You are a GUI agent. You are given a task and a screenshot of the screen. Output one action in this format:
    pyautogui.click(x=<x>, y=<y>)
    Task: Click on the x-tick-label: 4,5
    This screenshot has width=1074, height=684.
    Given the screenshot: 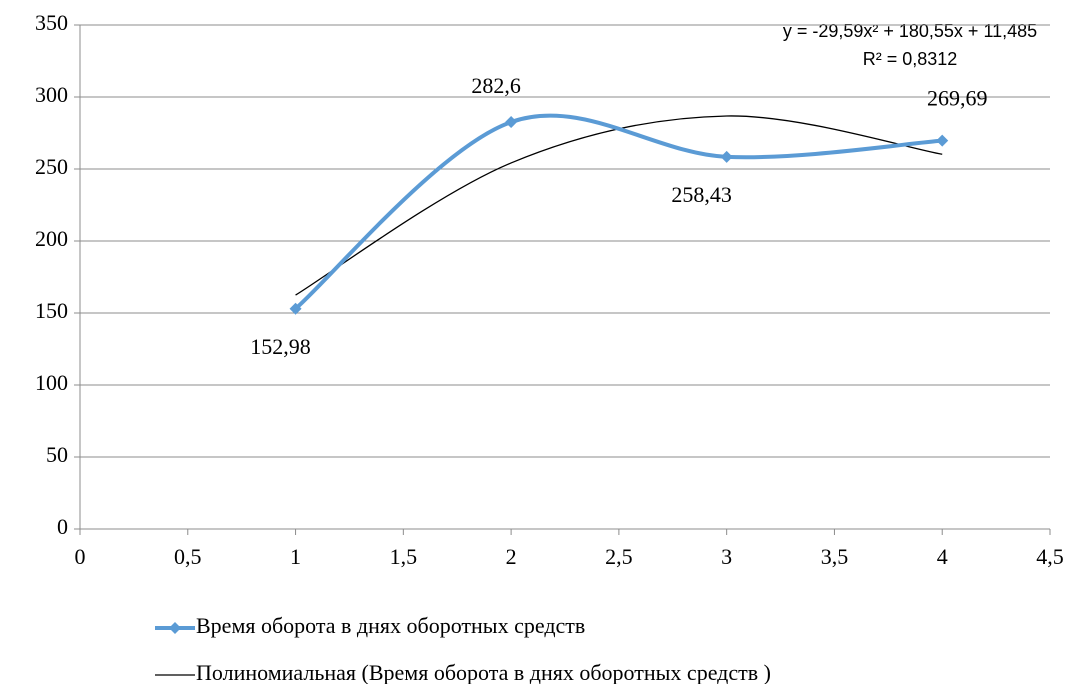 What is the action you would take?
    pyautogui.click(x=1050, y=556)
    